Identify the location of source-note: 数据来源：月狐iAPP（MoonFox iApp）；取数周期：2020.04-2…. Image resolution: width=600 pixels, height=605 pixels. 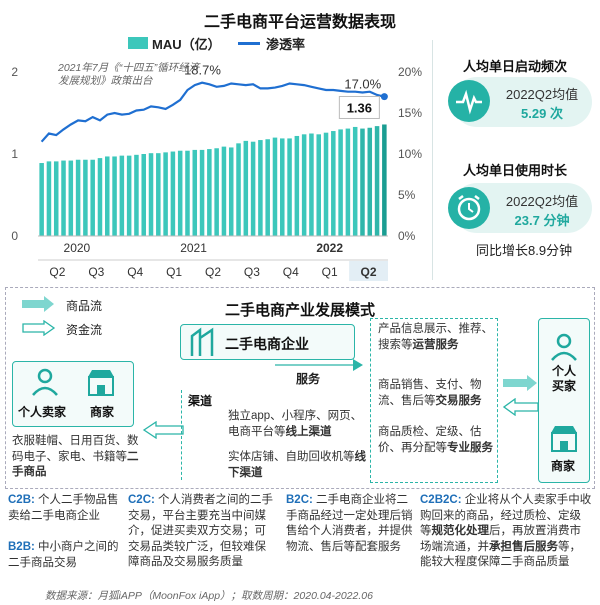
(209, 596).